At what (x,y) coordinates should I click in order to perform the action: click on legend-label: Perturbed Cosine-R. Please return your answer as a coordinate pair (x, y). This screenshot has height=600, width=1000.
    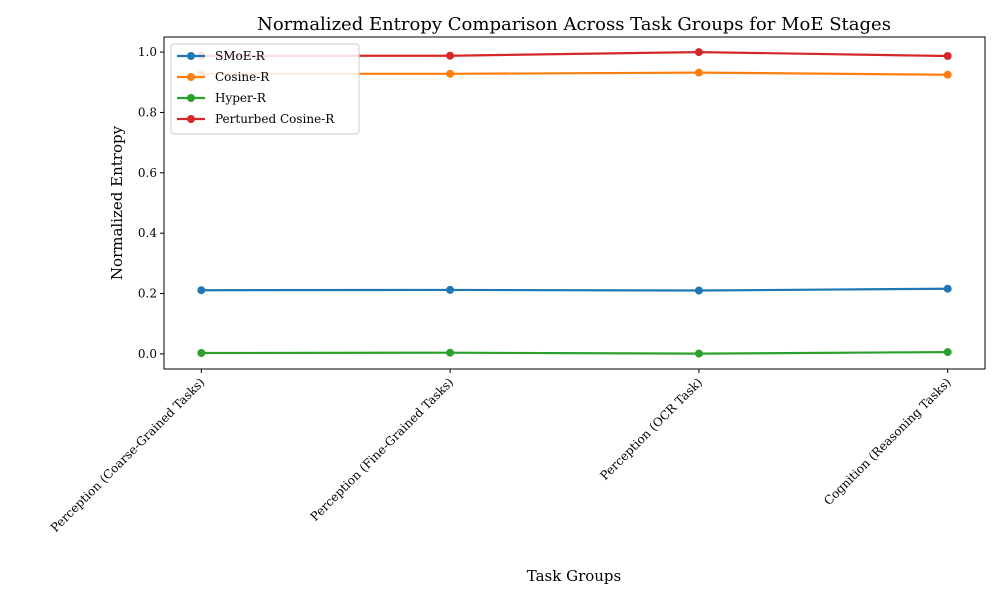
    Looking at the image, I should click on (275, 119).